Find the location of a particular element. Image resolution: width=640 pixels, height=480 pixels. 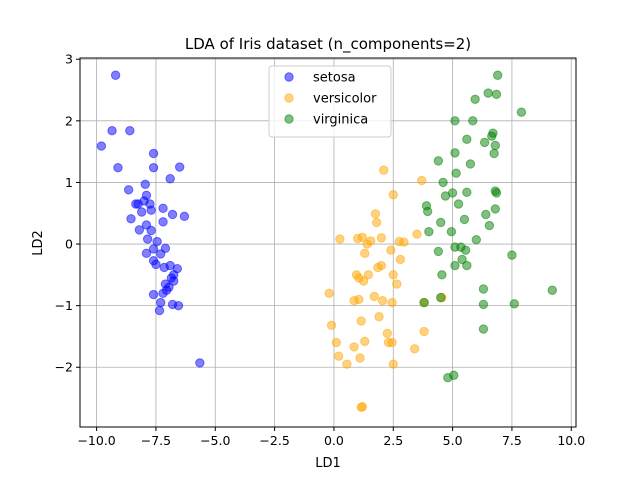

y-tick-label: 0 is located at coordinates (69, 244).